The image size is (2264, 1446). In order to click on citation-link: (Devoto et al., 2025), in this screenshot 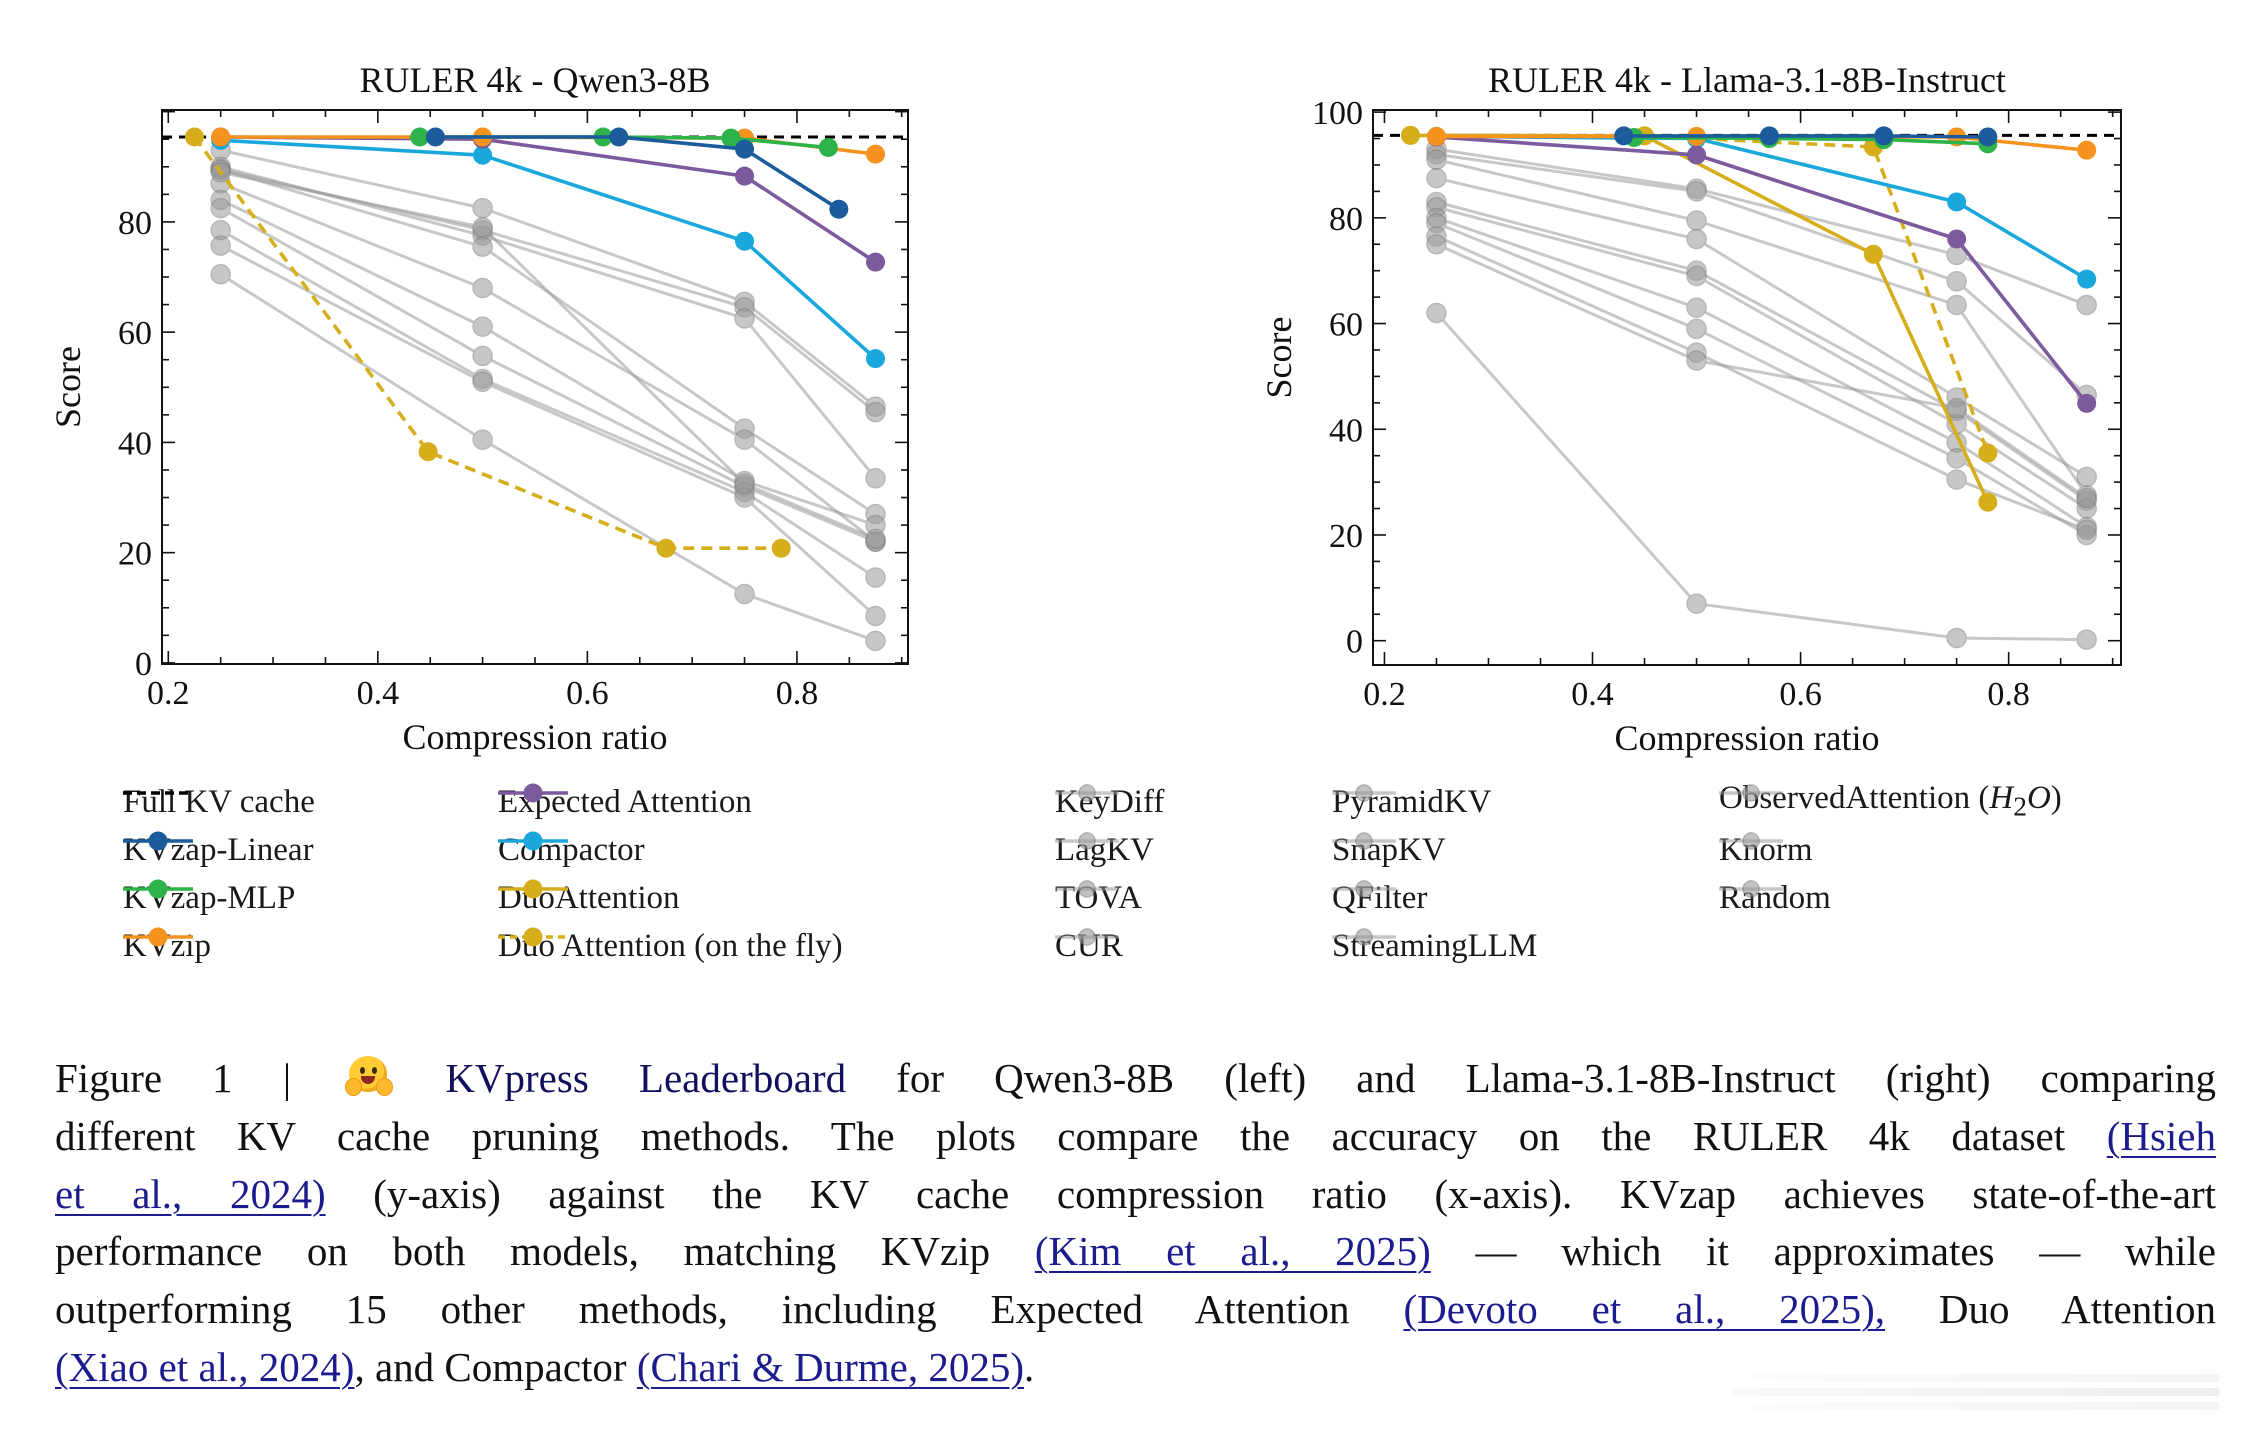, I will do `click(1644, 1309)`.